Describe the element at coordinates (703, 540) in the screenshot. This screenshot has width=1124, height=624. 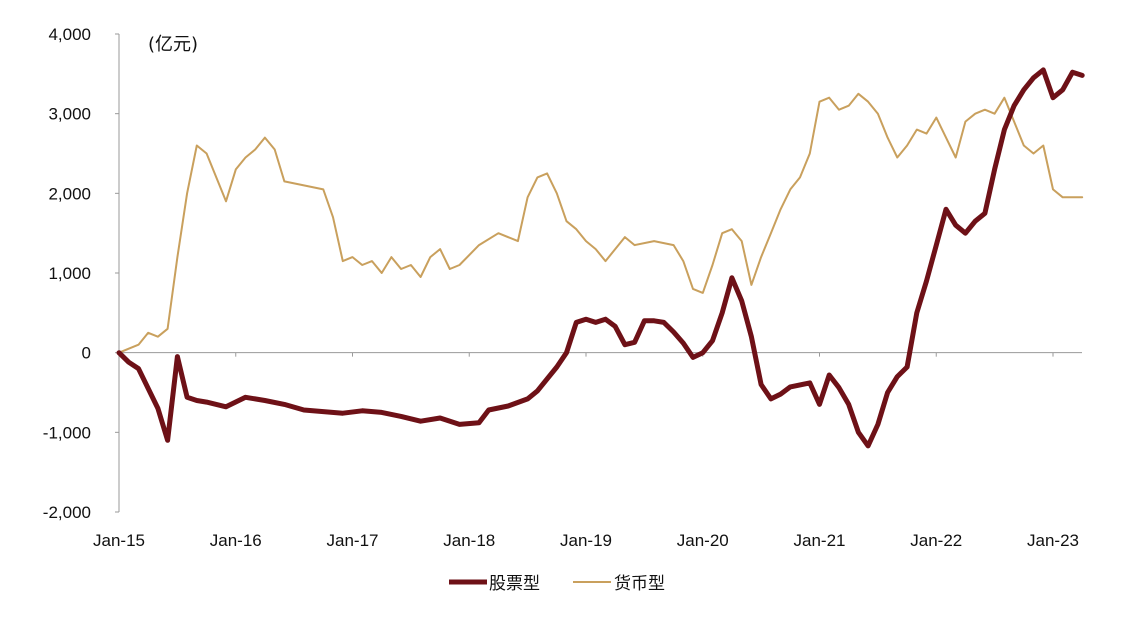
I see `x-tick-label: Jan-20` at that location.